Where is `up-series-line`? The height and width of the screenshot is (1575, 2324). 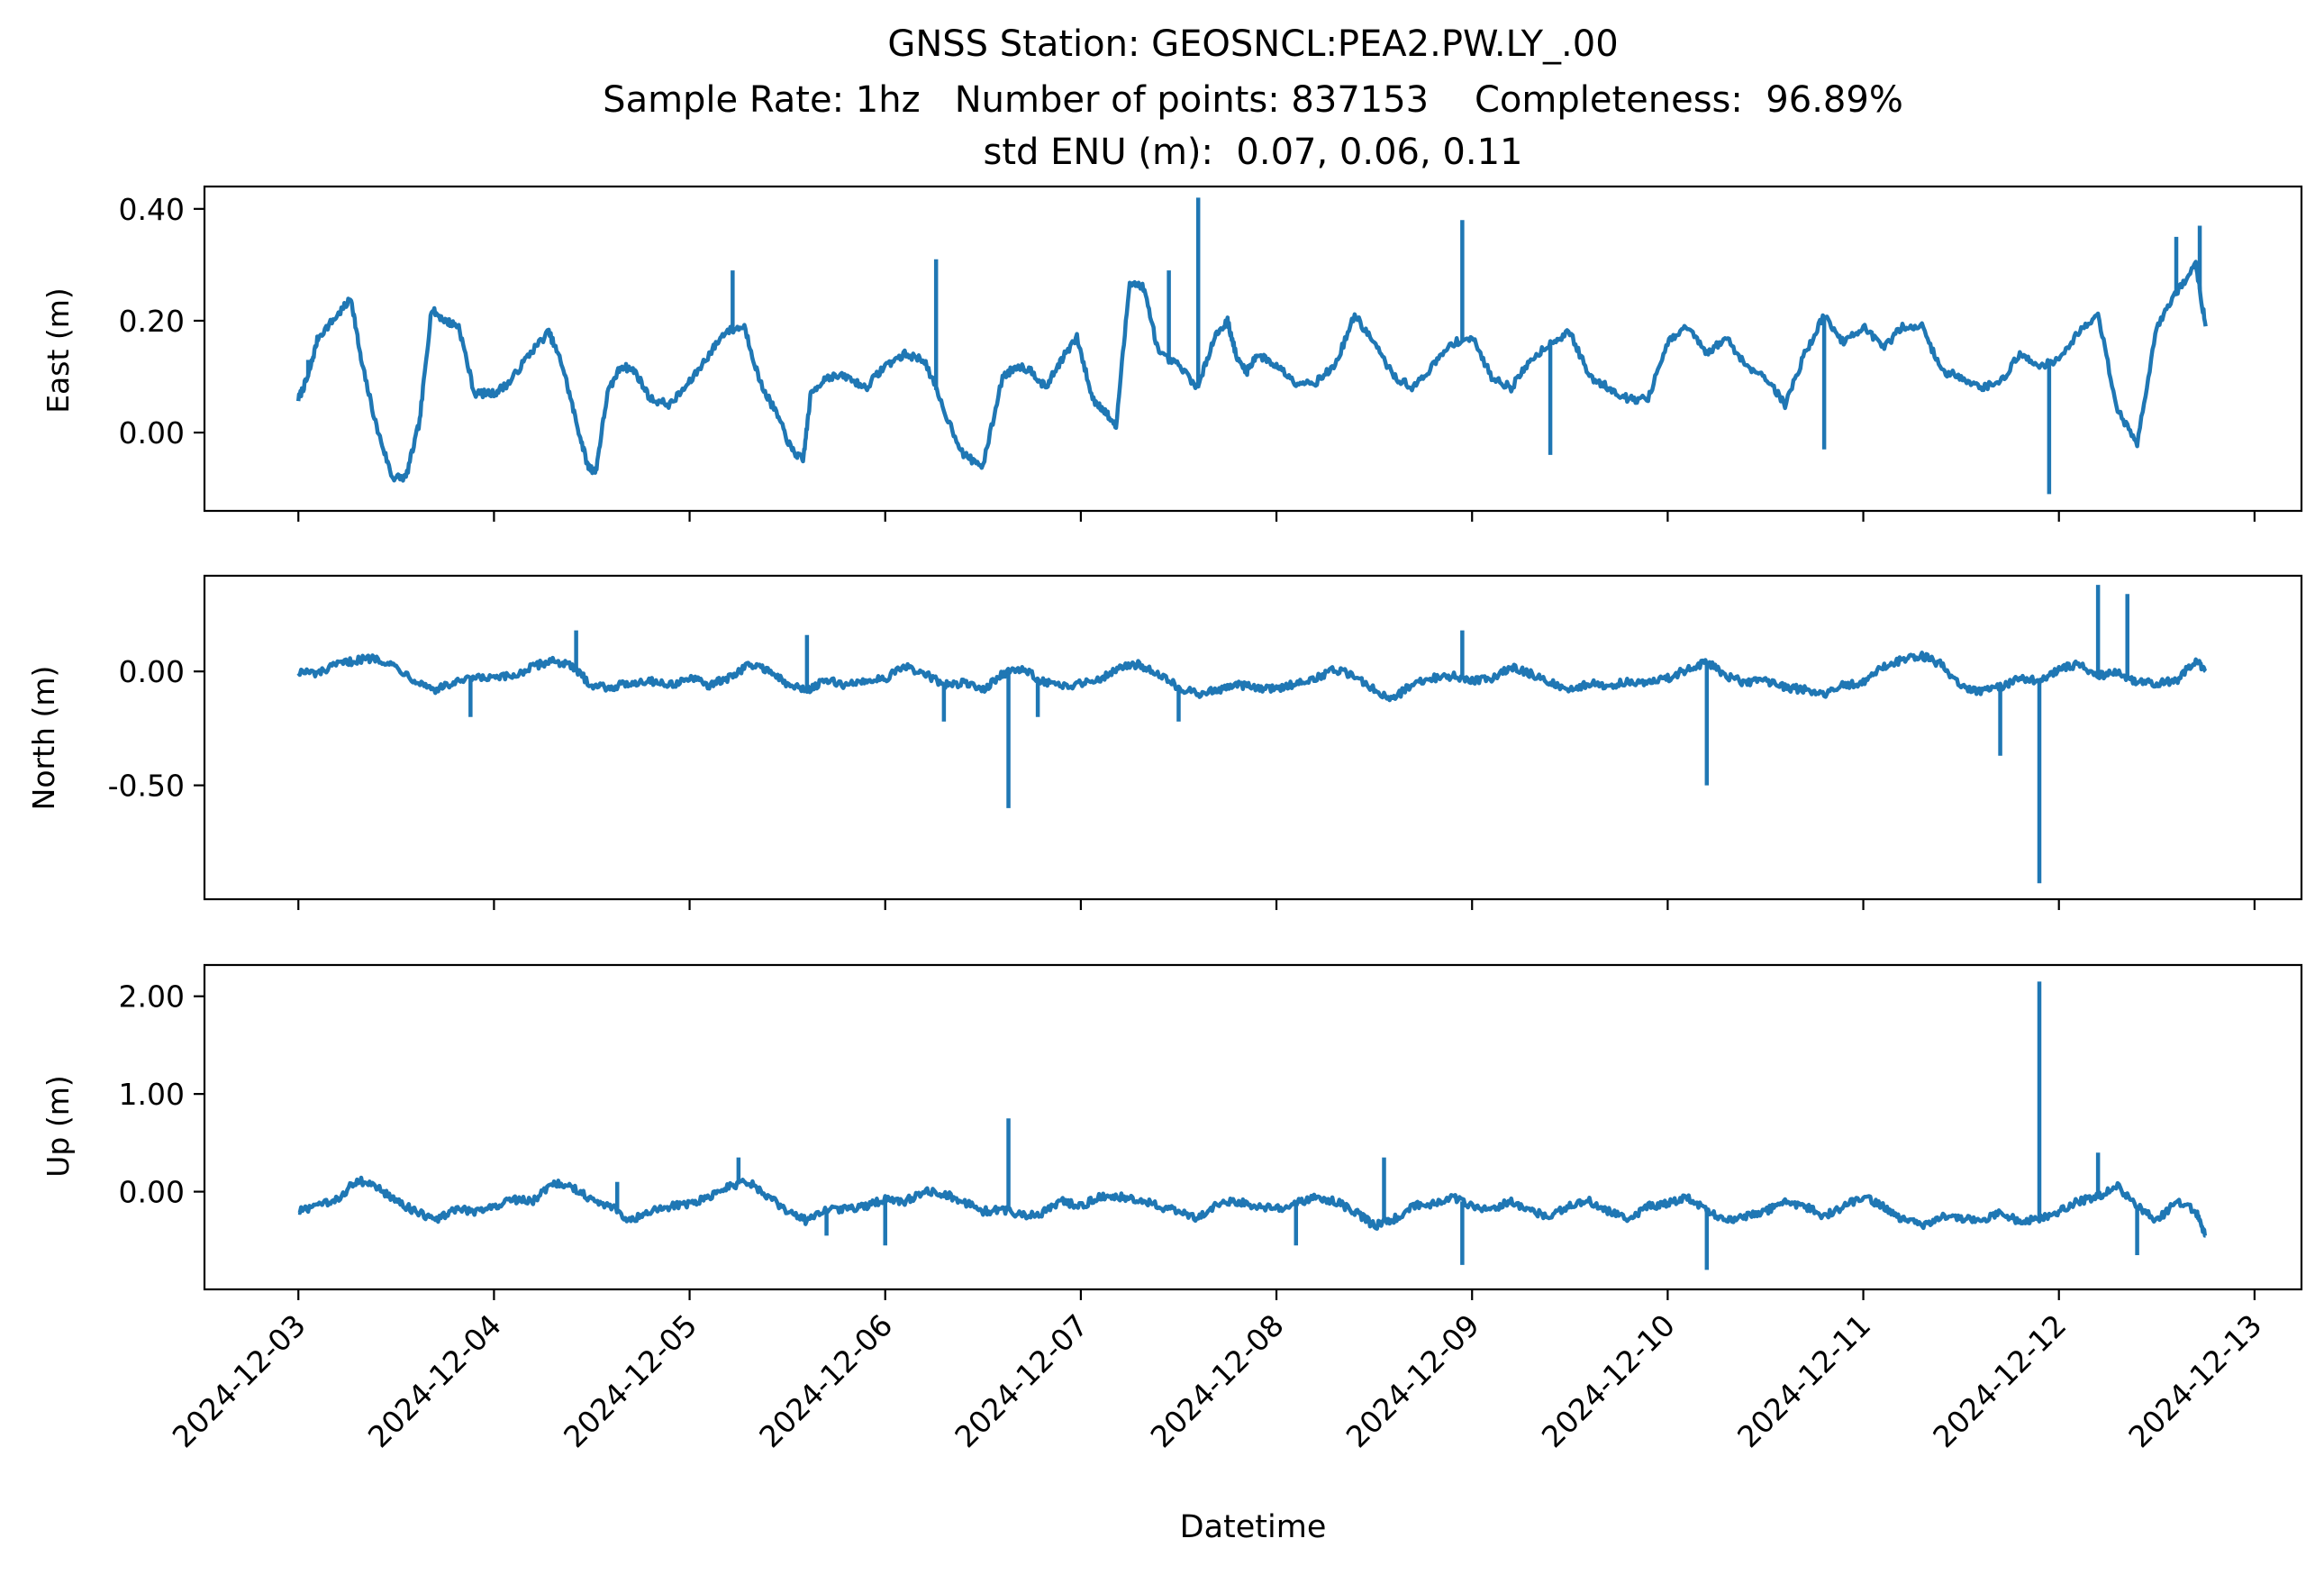
up-series-line is located at coordinates (1252, 1206).